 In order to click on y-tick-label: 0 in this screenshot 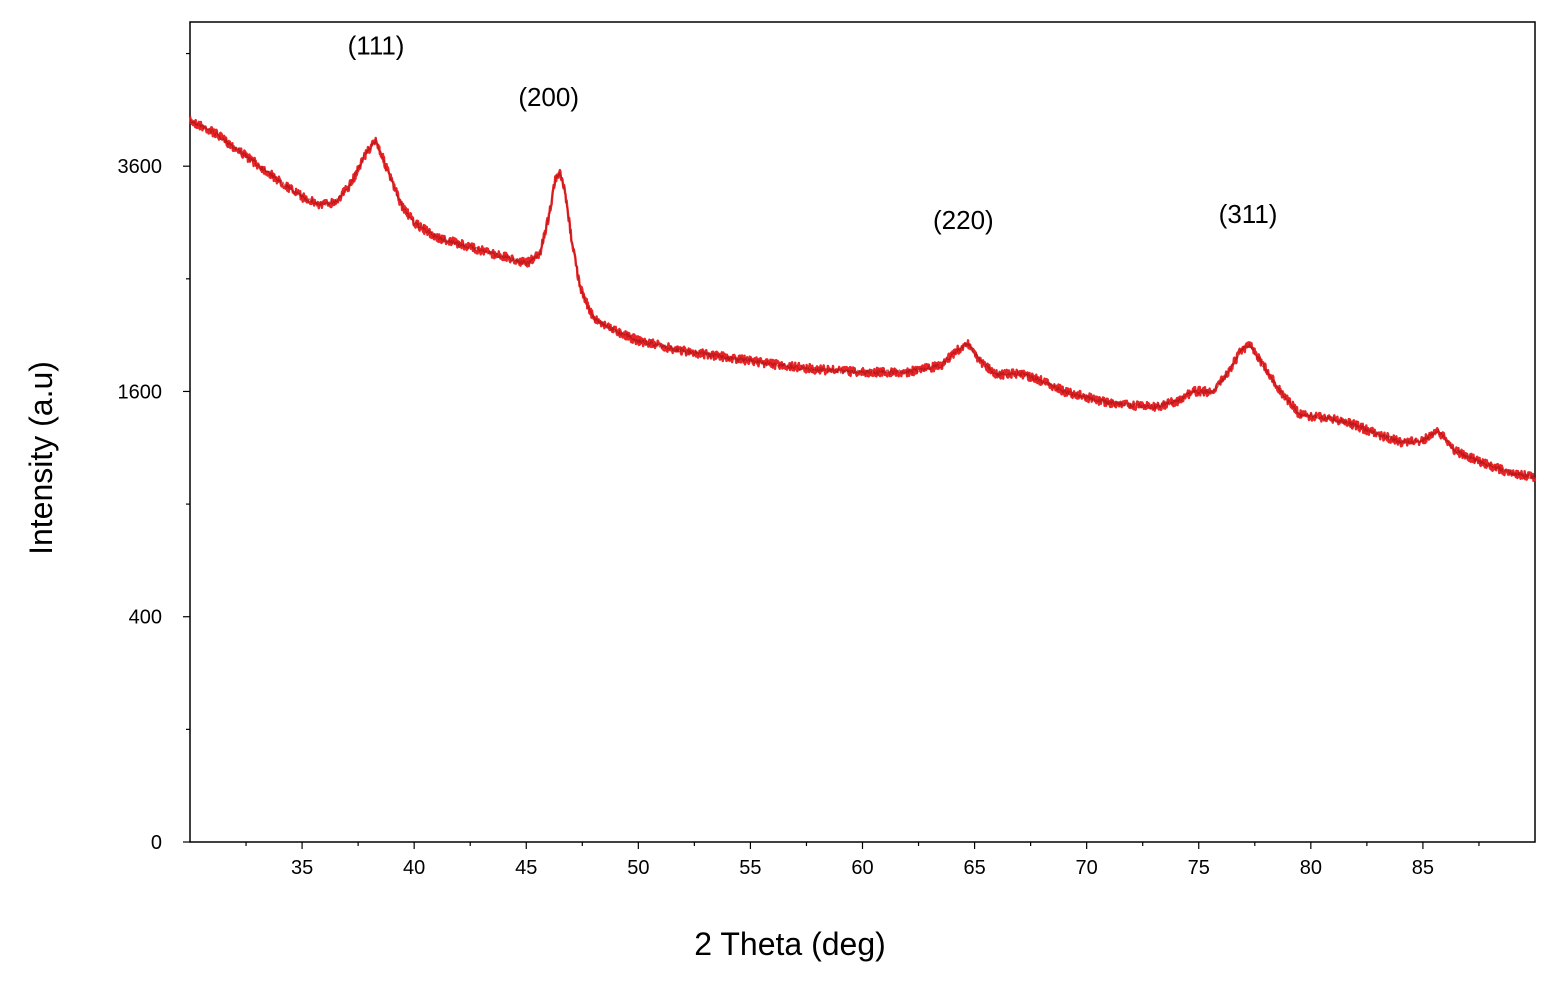, I will do `click(156, 843)`.